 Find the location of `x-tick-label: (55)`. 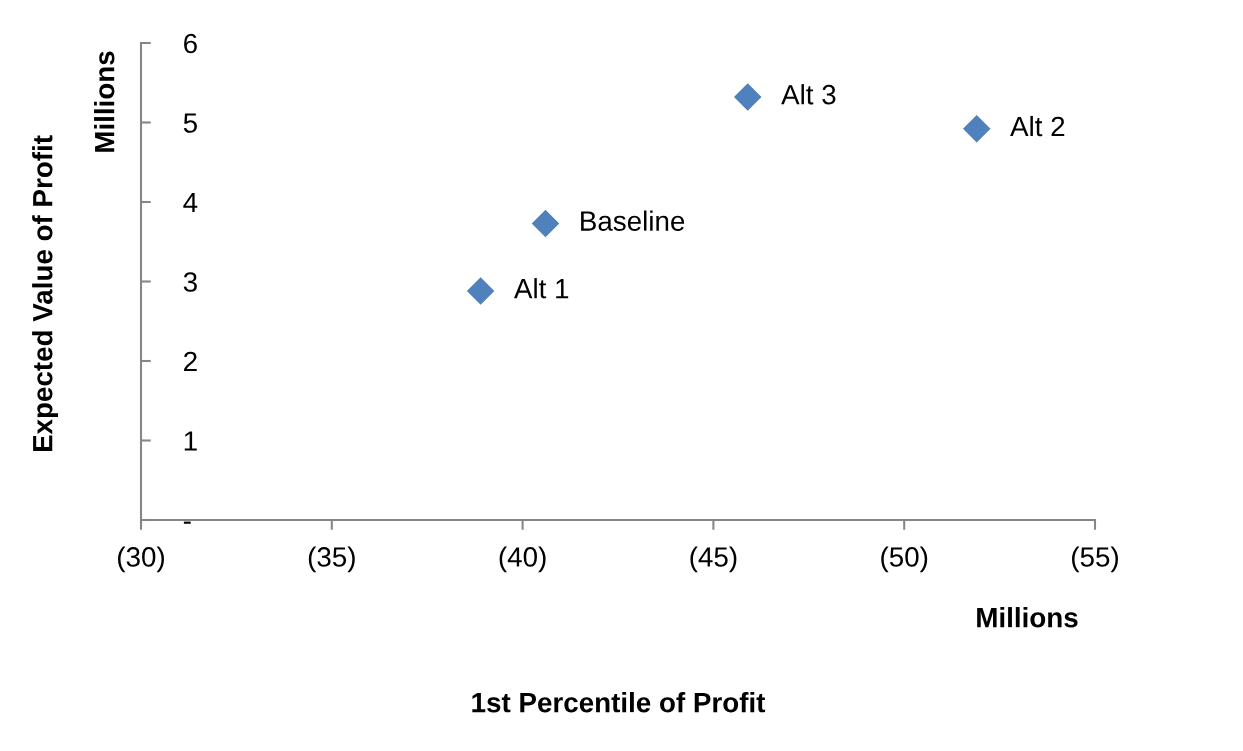

x-tick-label: (55) is located at coordinates (1095, 559).